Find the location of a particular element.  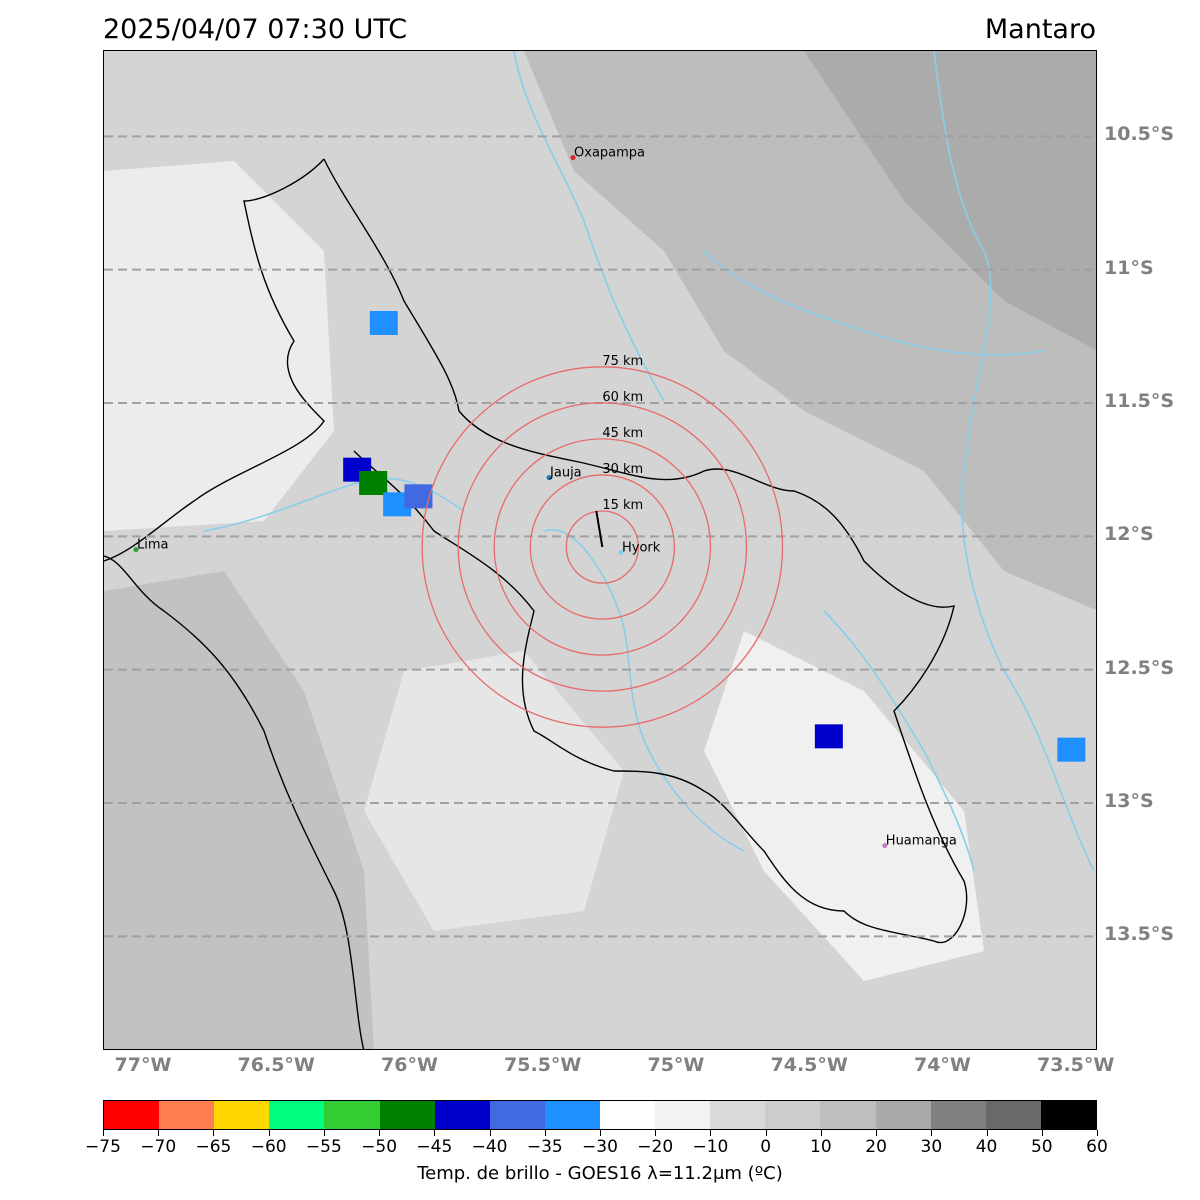

amazon-cold-field is located at coordinates (950, 200).